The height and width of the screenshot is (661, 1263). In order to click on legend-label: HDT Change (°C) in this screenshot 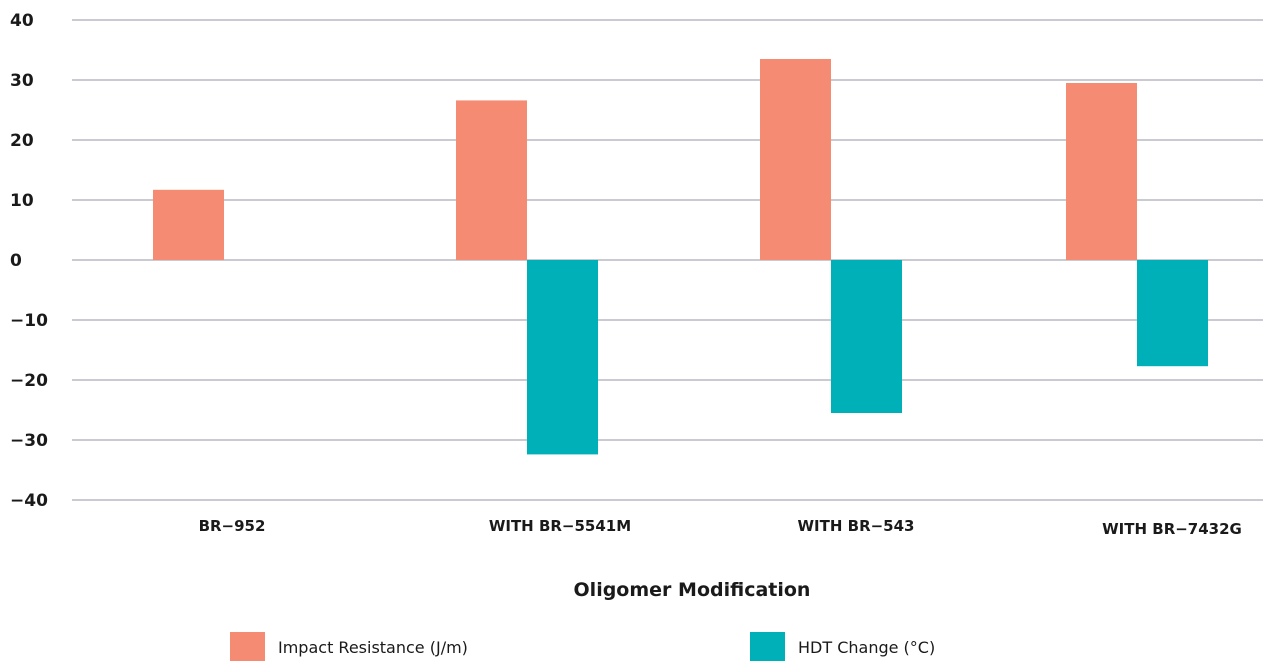, I will do `click(866, 647)`.